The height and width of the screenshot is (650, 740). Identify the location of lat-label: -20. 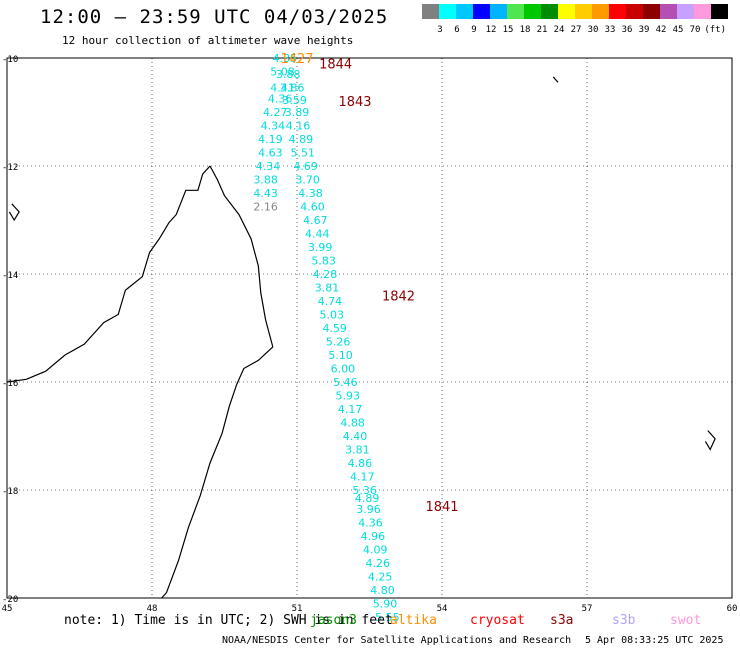
(10, 600).